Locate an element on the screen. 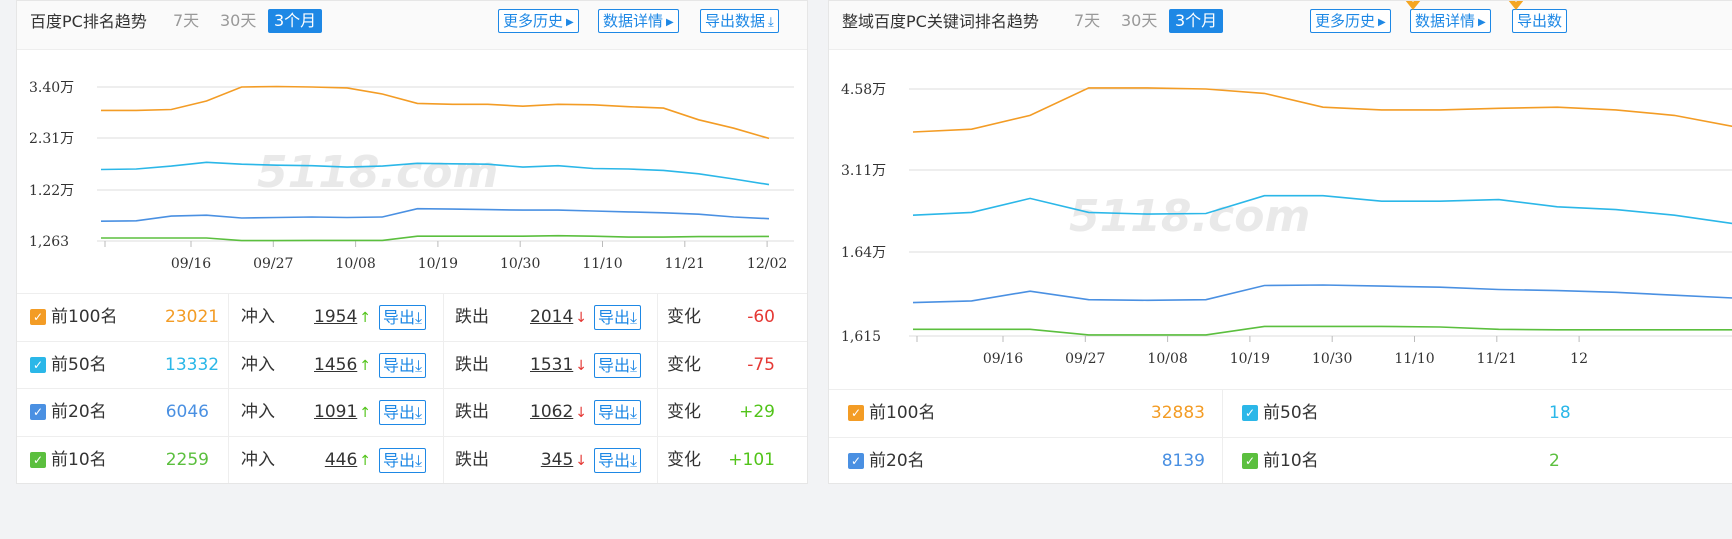 This screenshot has height=539, width=1732. y-tick-label: 1,263 is located at coordinates (49, 242).